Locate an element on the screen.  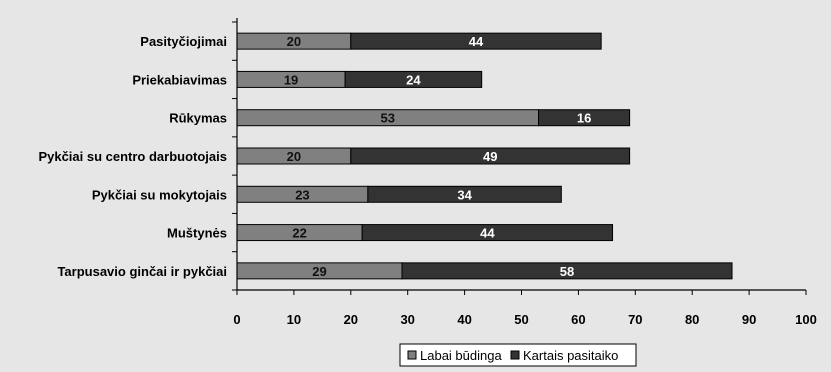
data-label: 24 is located at coordinates (413, 79).